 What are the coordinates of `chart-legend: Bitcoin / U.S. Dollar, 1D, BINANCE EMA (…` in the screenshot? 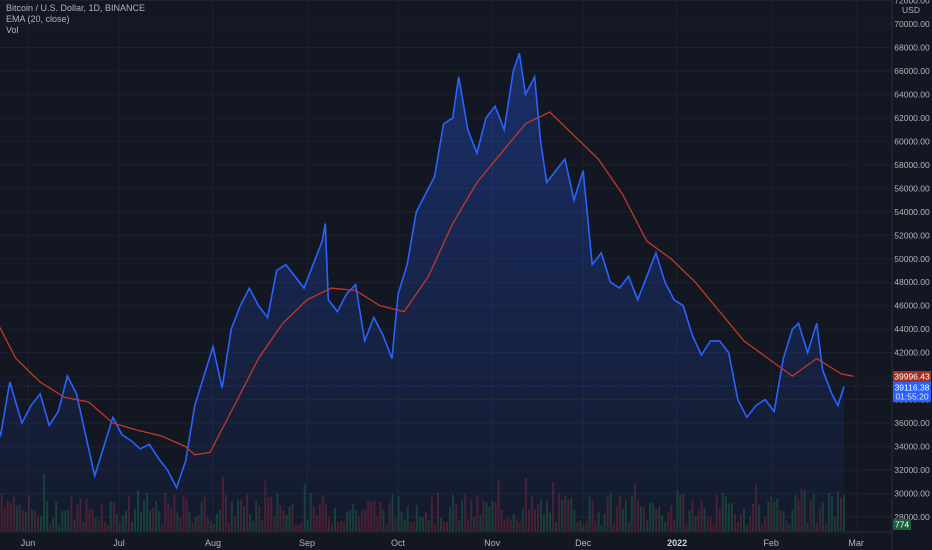 It's located at (75, 19).